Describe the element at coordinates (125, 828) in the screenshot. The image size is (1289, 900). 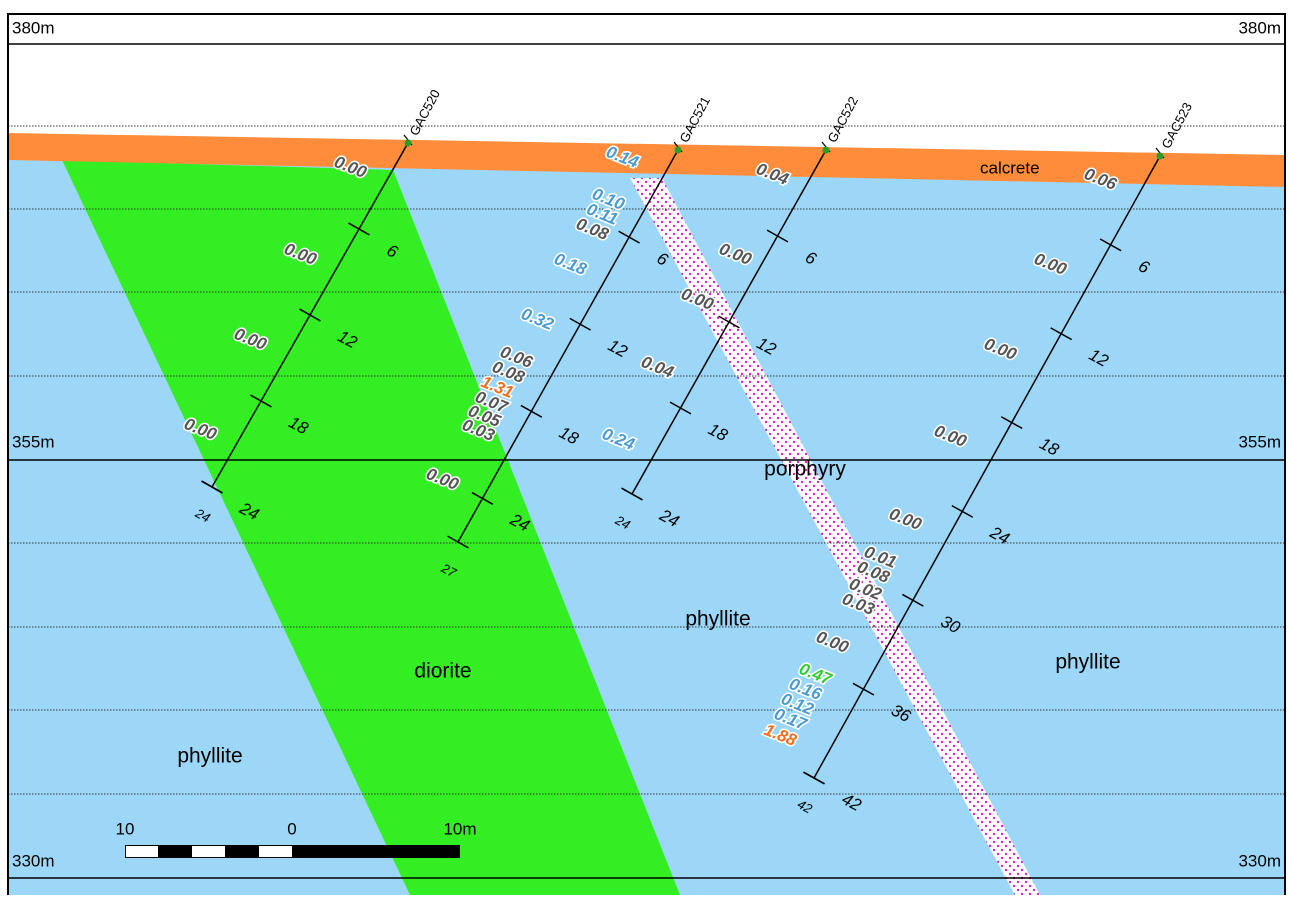
I see `scale-label: 10` at that location.